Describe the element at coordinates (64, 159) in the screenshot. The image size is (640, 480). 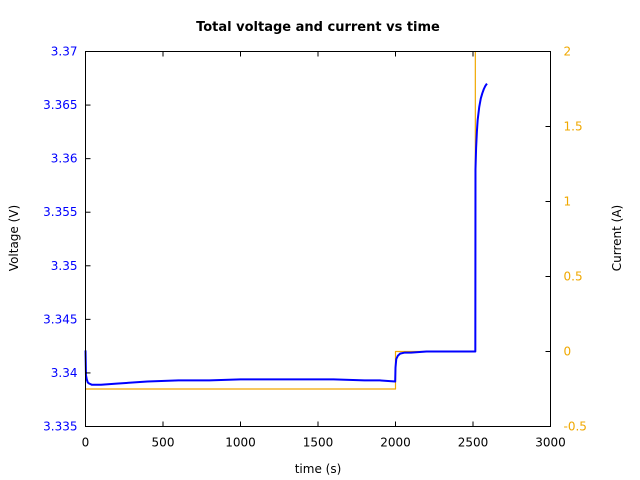
I see `y-left-tick-label: 3.36` at that location.